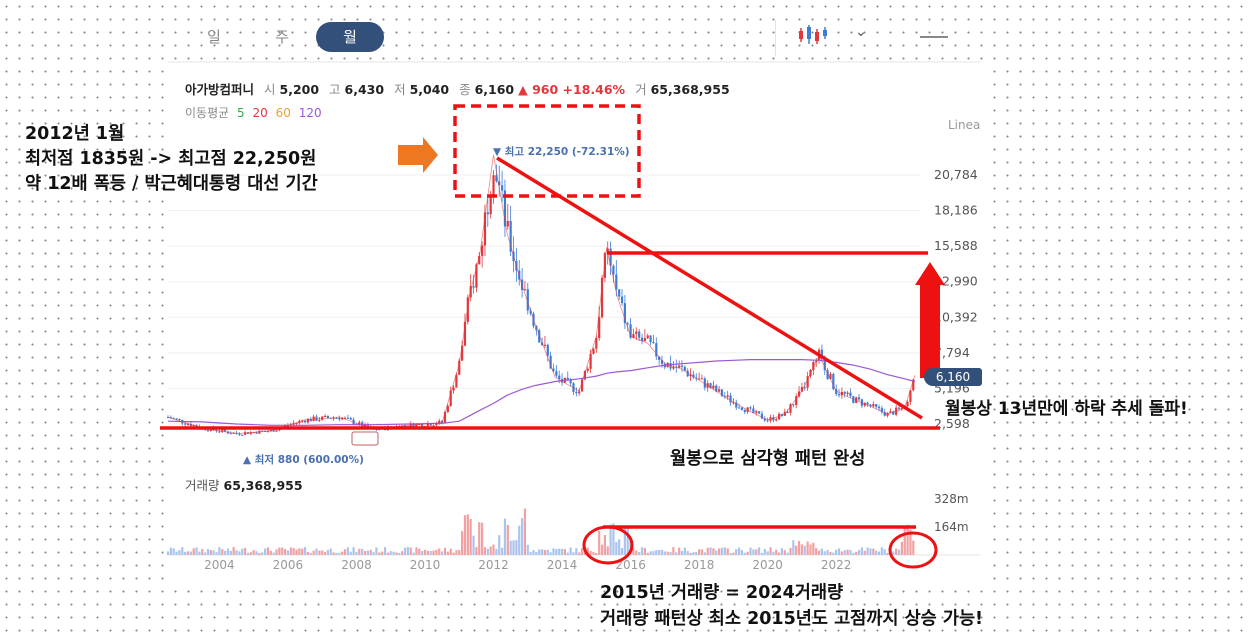 This screenshot has width=1248, height=632. What do you see at coordinates (630, 565) in the screenshot?
I see `x-tick-label: 2016` at bounding box center [630, 565].